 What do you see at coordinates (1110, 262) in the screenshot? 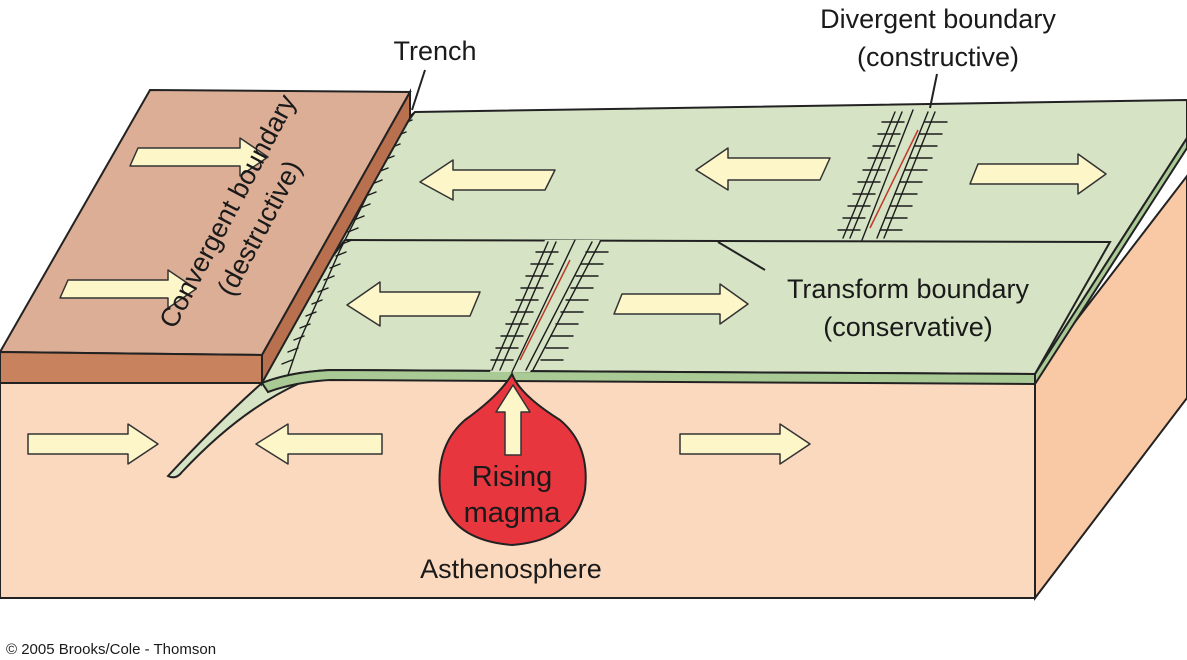
I see `oceanic-plate-right-edge` at bounding box center [1110, 262].